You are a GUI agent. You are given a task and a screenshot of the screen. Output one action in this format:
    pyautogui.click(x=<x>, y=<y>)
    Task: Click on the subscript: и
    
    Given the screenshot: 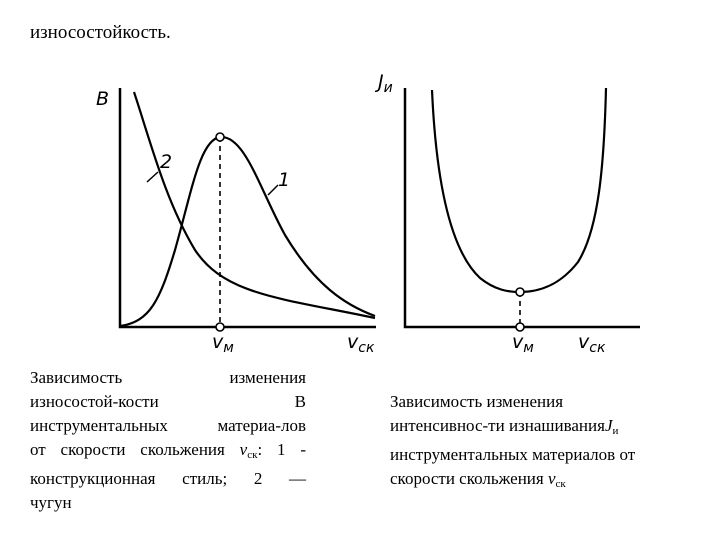 What is the action you would take?
    pyautogui.click(x=615, y=431)
    